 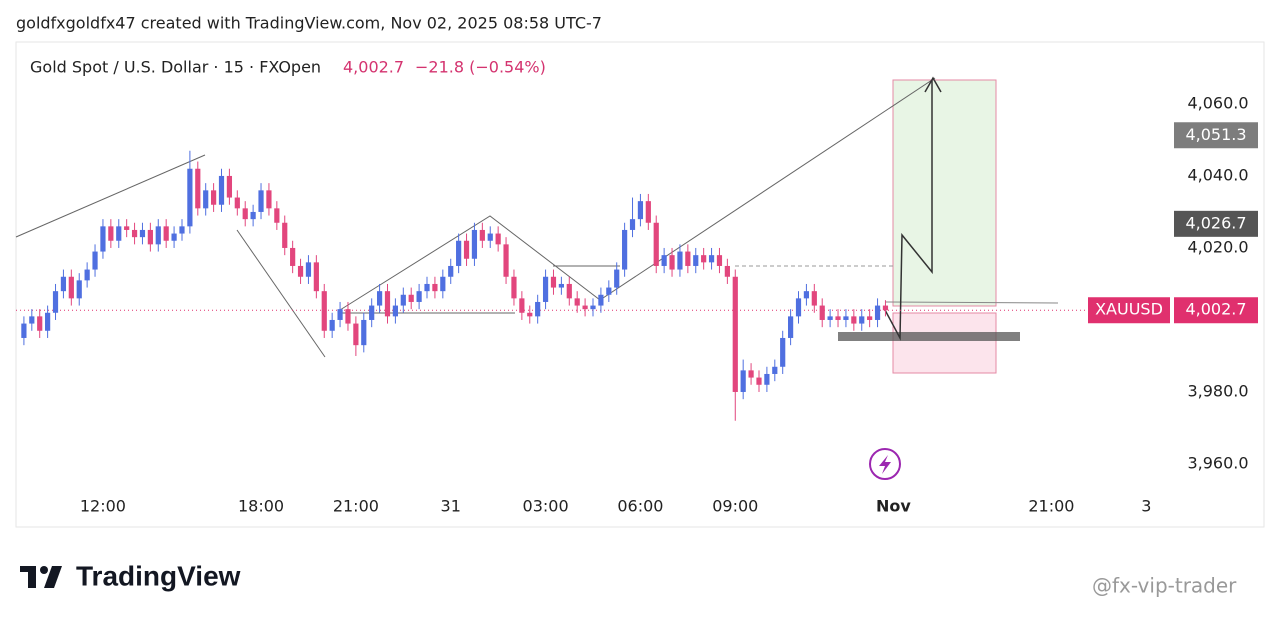 What do you see at coordinates (261, 506) in the screenshot?
I see `x-tick-label: 18:00` at bounding box center [261, 506].